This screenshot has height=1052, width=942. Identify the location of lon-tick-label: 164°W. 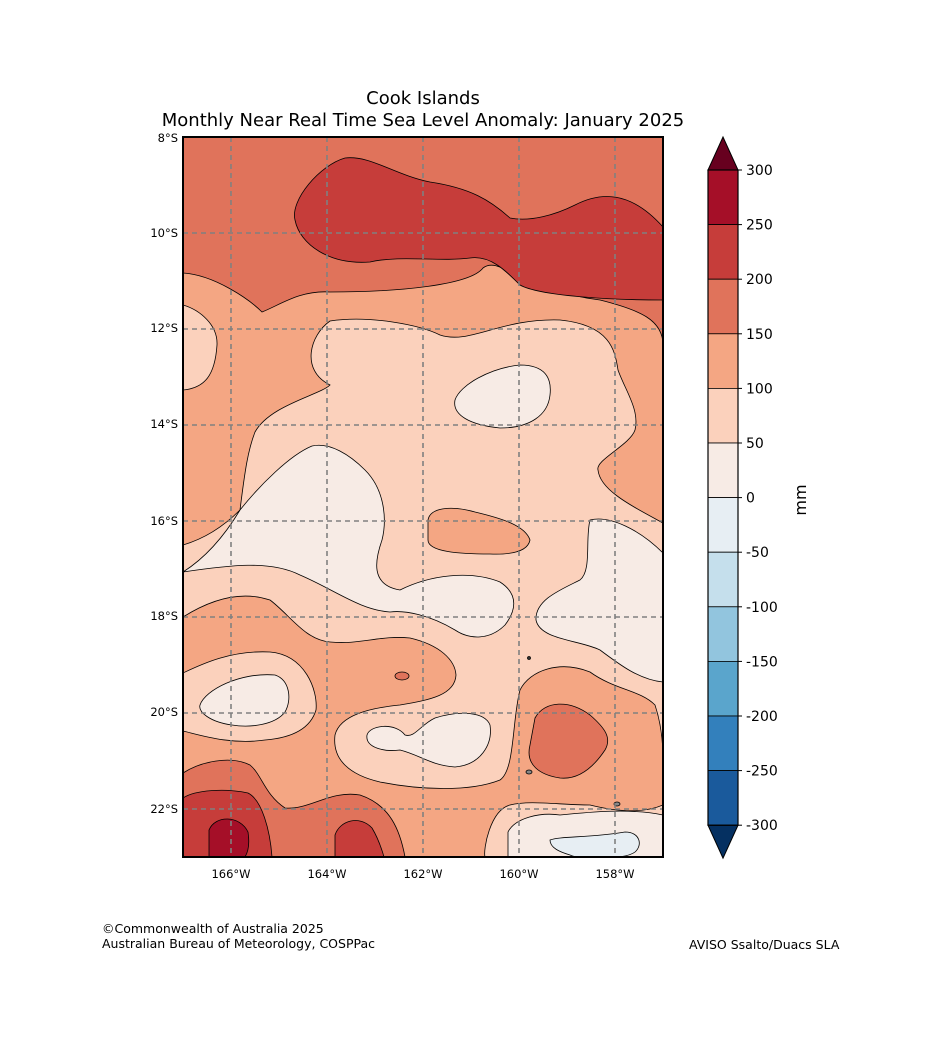
(326, 874).